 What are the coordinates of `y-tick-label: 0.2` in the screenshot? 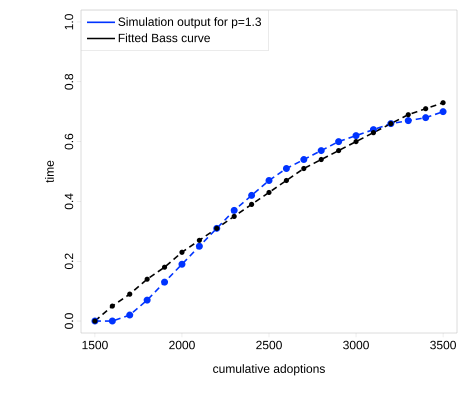 It's located at (69, 261).